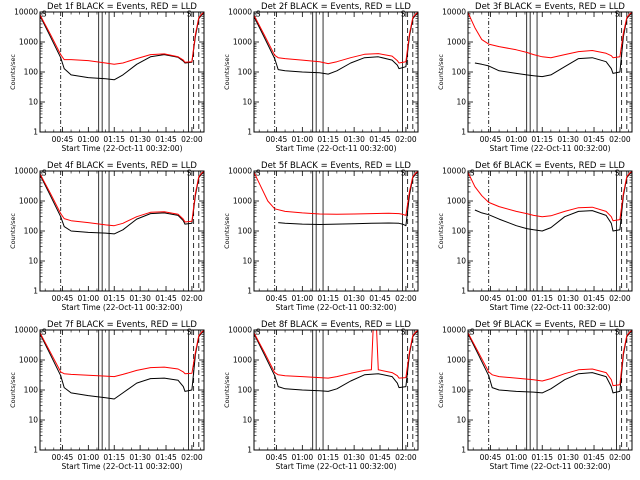 The width and height of the screenshot is (640, 480). What do you see at coordinates (122, 7) in the screenshot?
I see `panel-title: Det 1f BLACK = Events, RED = LLD` at bounding box center [122, 7].